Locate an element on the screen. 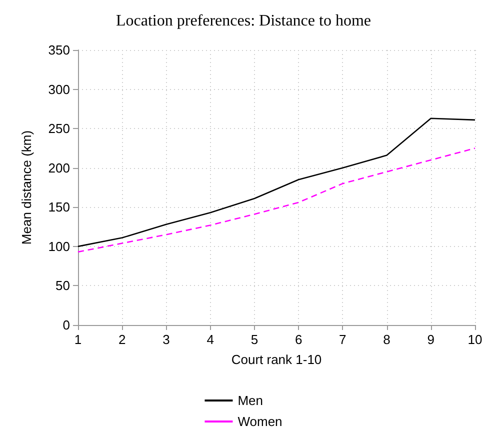 The height and width of the screenshot is (435, 487). x-tick-label: 10 is located at coordinates (475, 339).